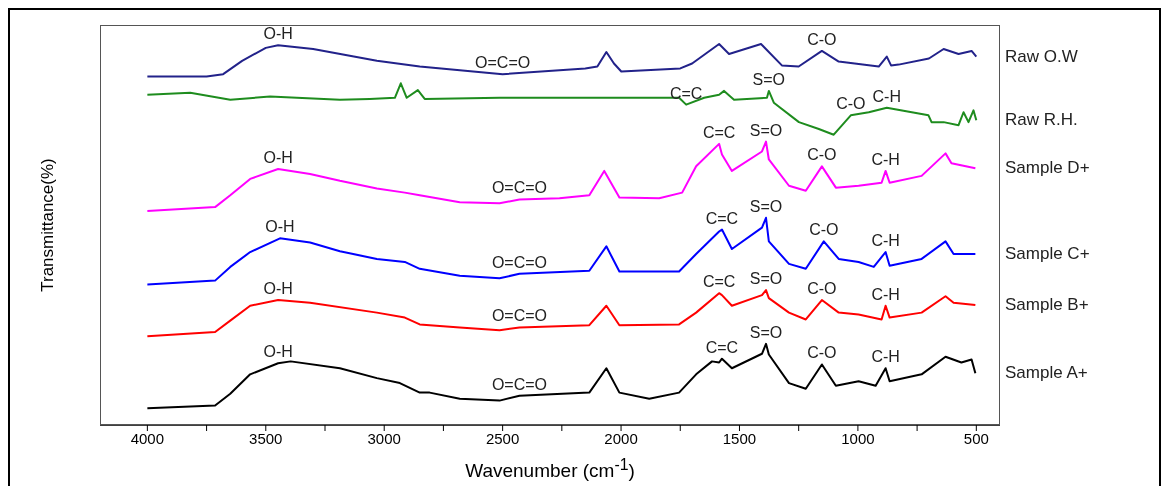  What do you see at coordinates (384, 438) in the screenshot?
I see `x-tick-label: 3000` at bounding box center [384, 438].